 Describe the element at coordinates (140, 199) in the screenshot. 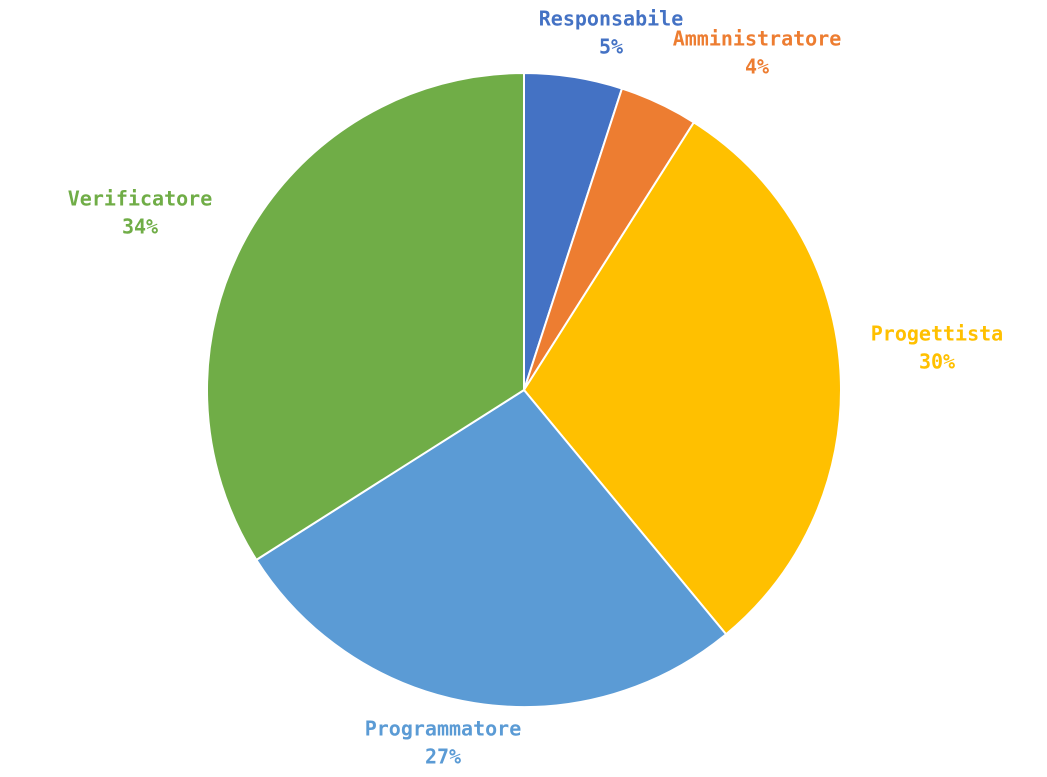

I see `pie-label-verificatore: Verificatore` at that location.